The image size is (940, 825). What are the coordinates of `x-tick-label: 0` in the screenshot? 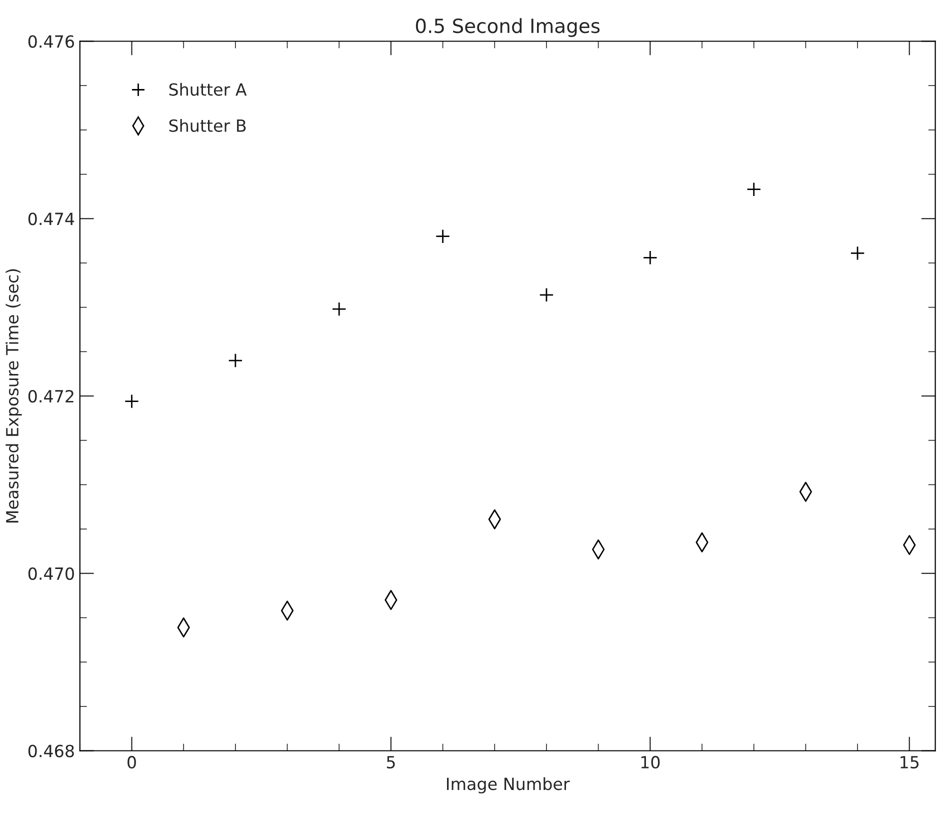 It's located at (132, 762).